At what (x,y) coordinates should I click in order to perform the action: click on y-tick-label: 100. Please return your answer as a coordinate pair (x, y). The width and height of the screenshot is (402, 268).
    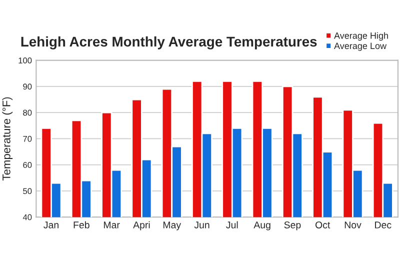
    Looking at the image, I should click on (25, 61).